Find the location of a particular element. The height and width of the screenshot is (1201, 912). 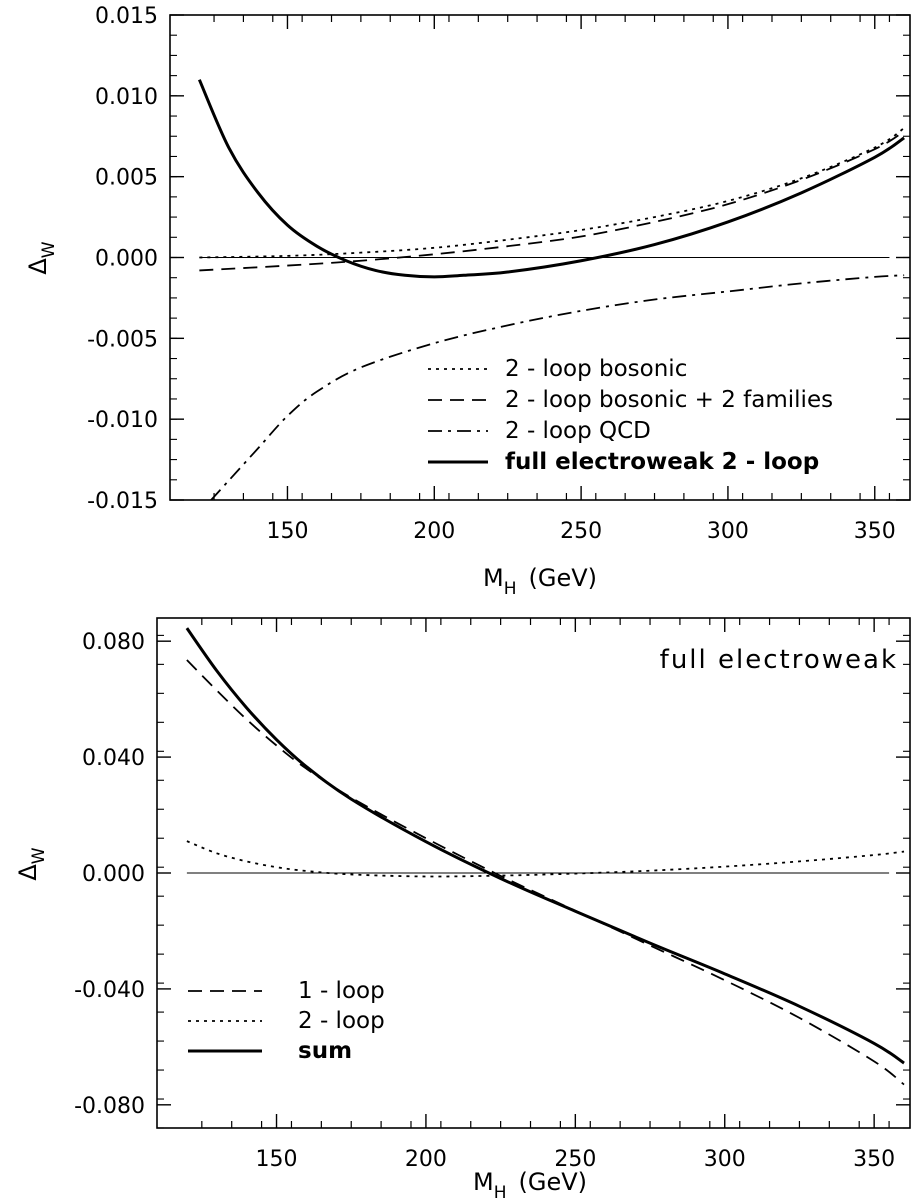

bottom-y-tick-label: -0.080 is located at coordinates (109, 1106).